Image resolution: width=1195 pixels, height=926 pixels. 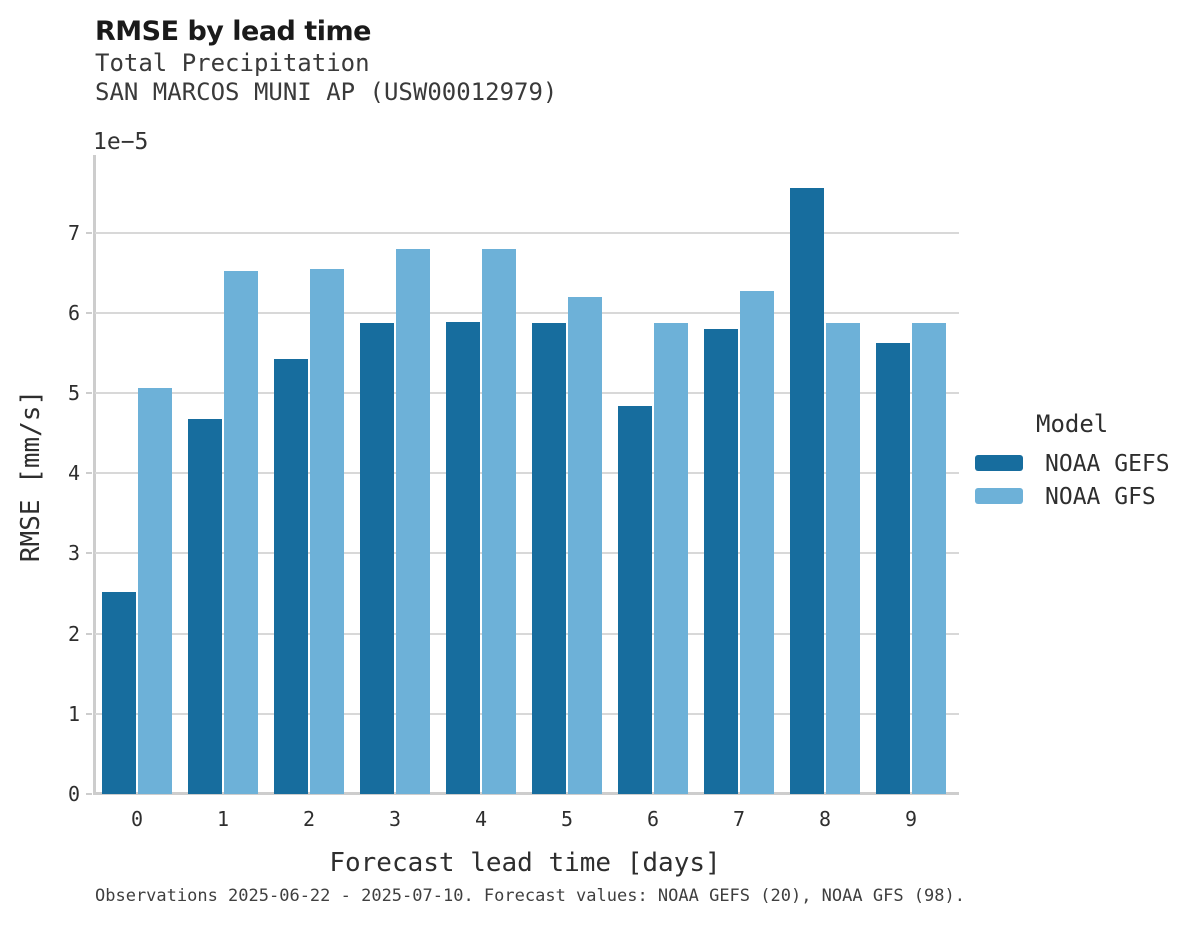 I want to click on chart-title: RMSE by lead time, so click(x=233, y=31).